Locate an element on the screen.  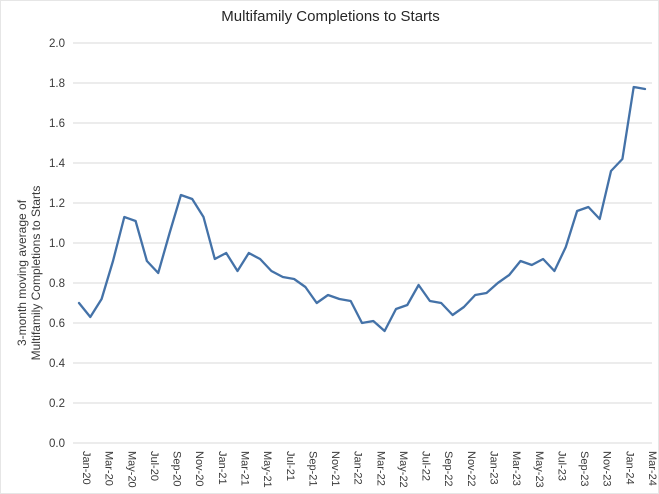
y-tick-label: 1.2 is located at coordinates (57, 204).